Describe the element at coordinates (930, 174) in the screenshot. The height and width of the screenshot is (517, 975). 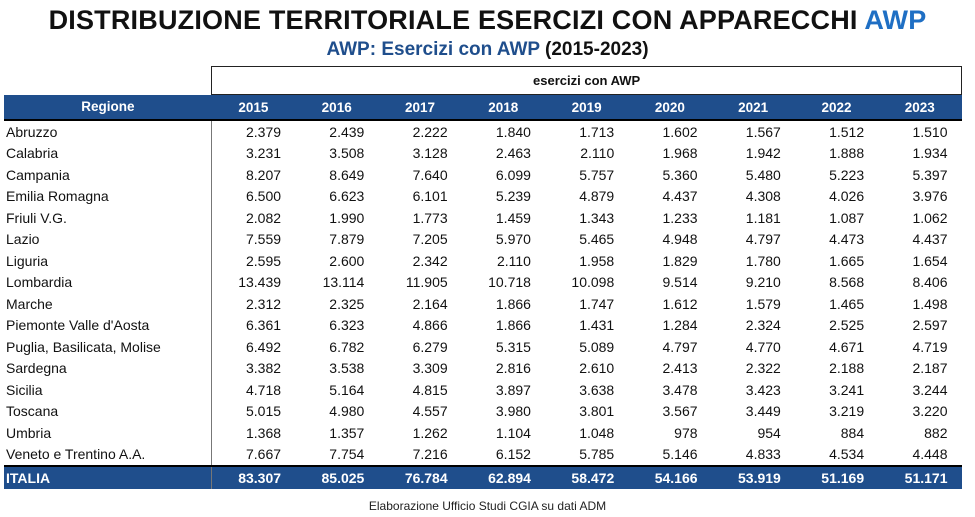
I see `value-cell: 5.397` at that location.